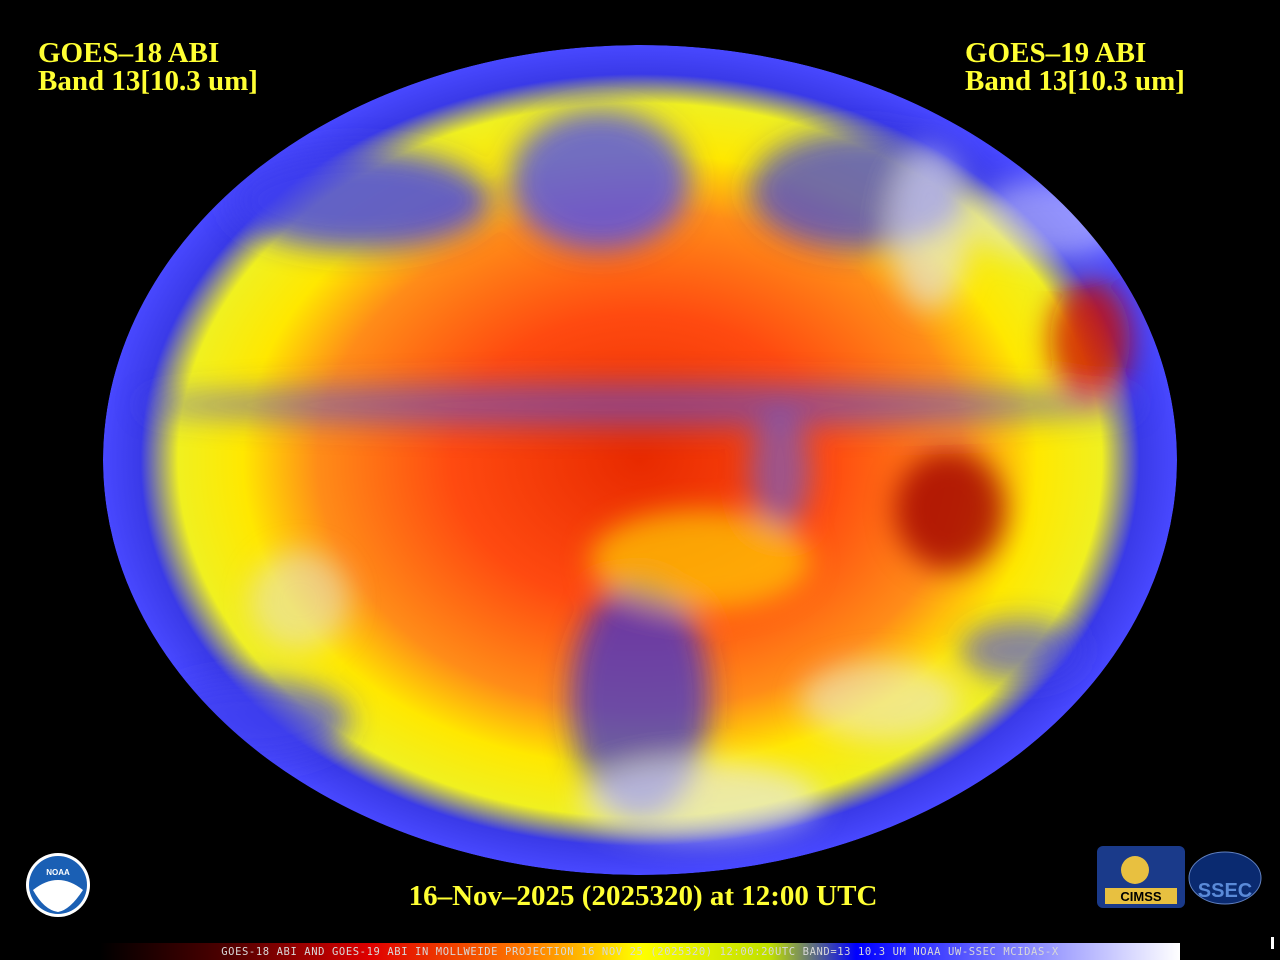 The width and height of the screenshot is (1280, 960). I want to click on ssec-disk, so click(1225, 878).